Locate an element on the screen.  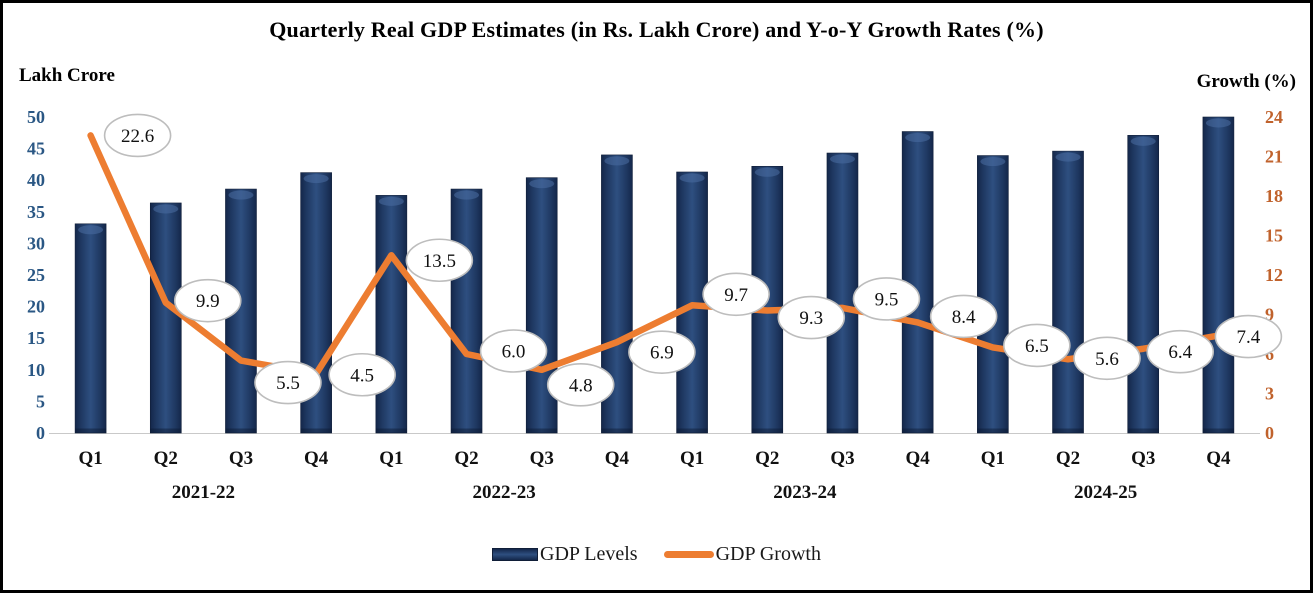
left-axis-title: Lakh Crore is located at coordinates (67, 75).